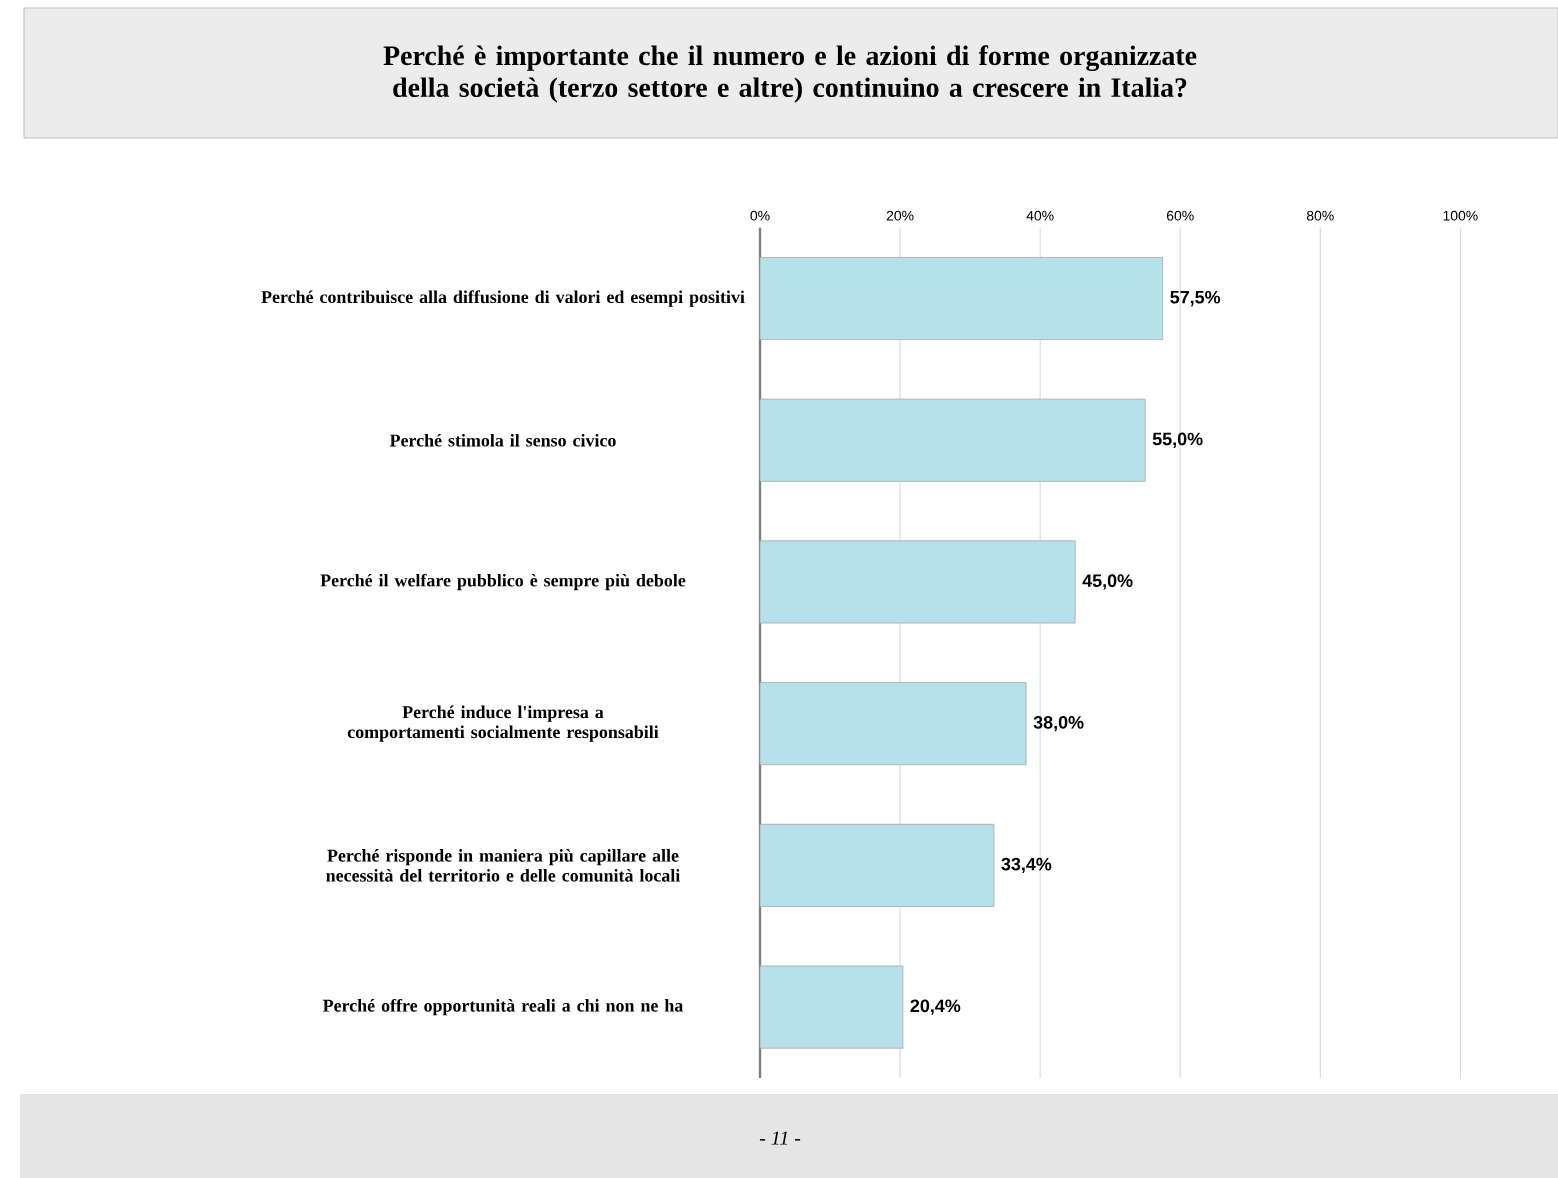 The image size is (1558, 1178). What do you see at coordinates (1026, 865) in the screenshot?
I see `data-label: 33,4%` at bounding box center [1026, 865].